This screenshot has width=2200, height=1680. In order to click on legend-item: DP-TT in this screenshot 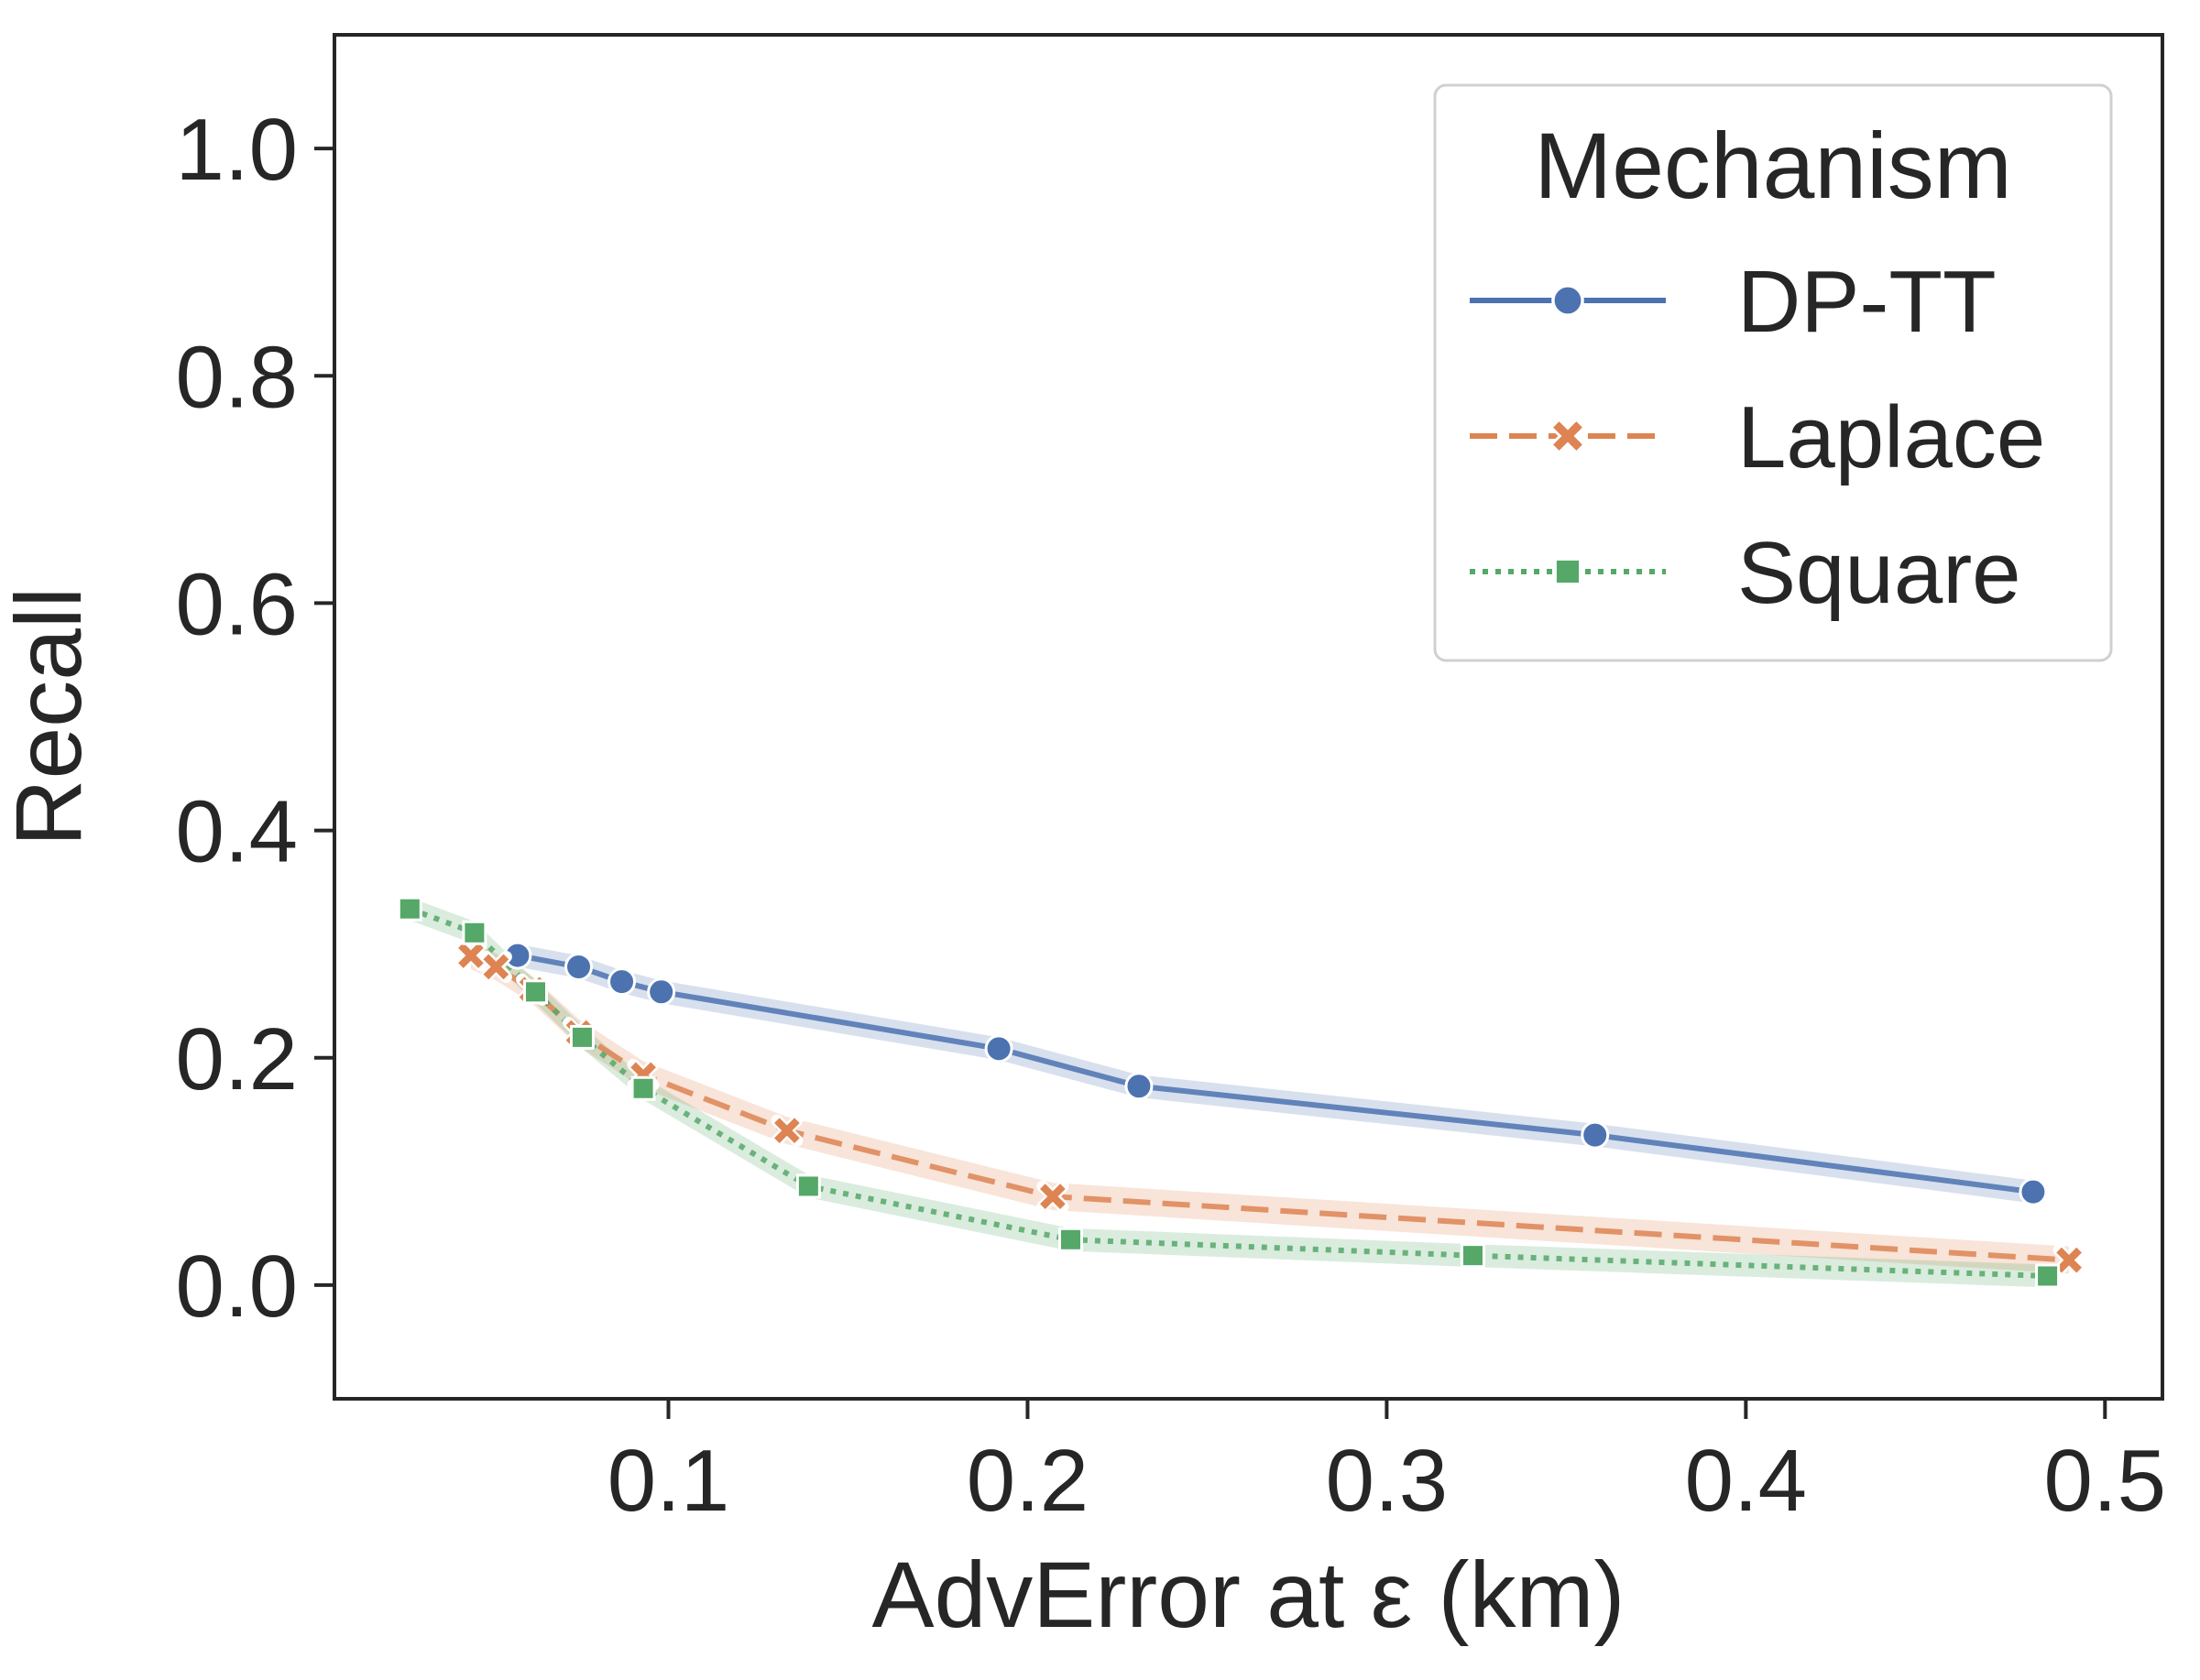, I will do `click(1733, 302)`.